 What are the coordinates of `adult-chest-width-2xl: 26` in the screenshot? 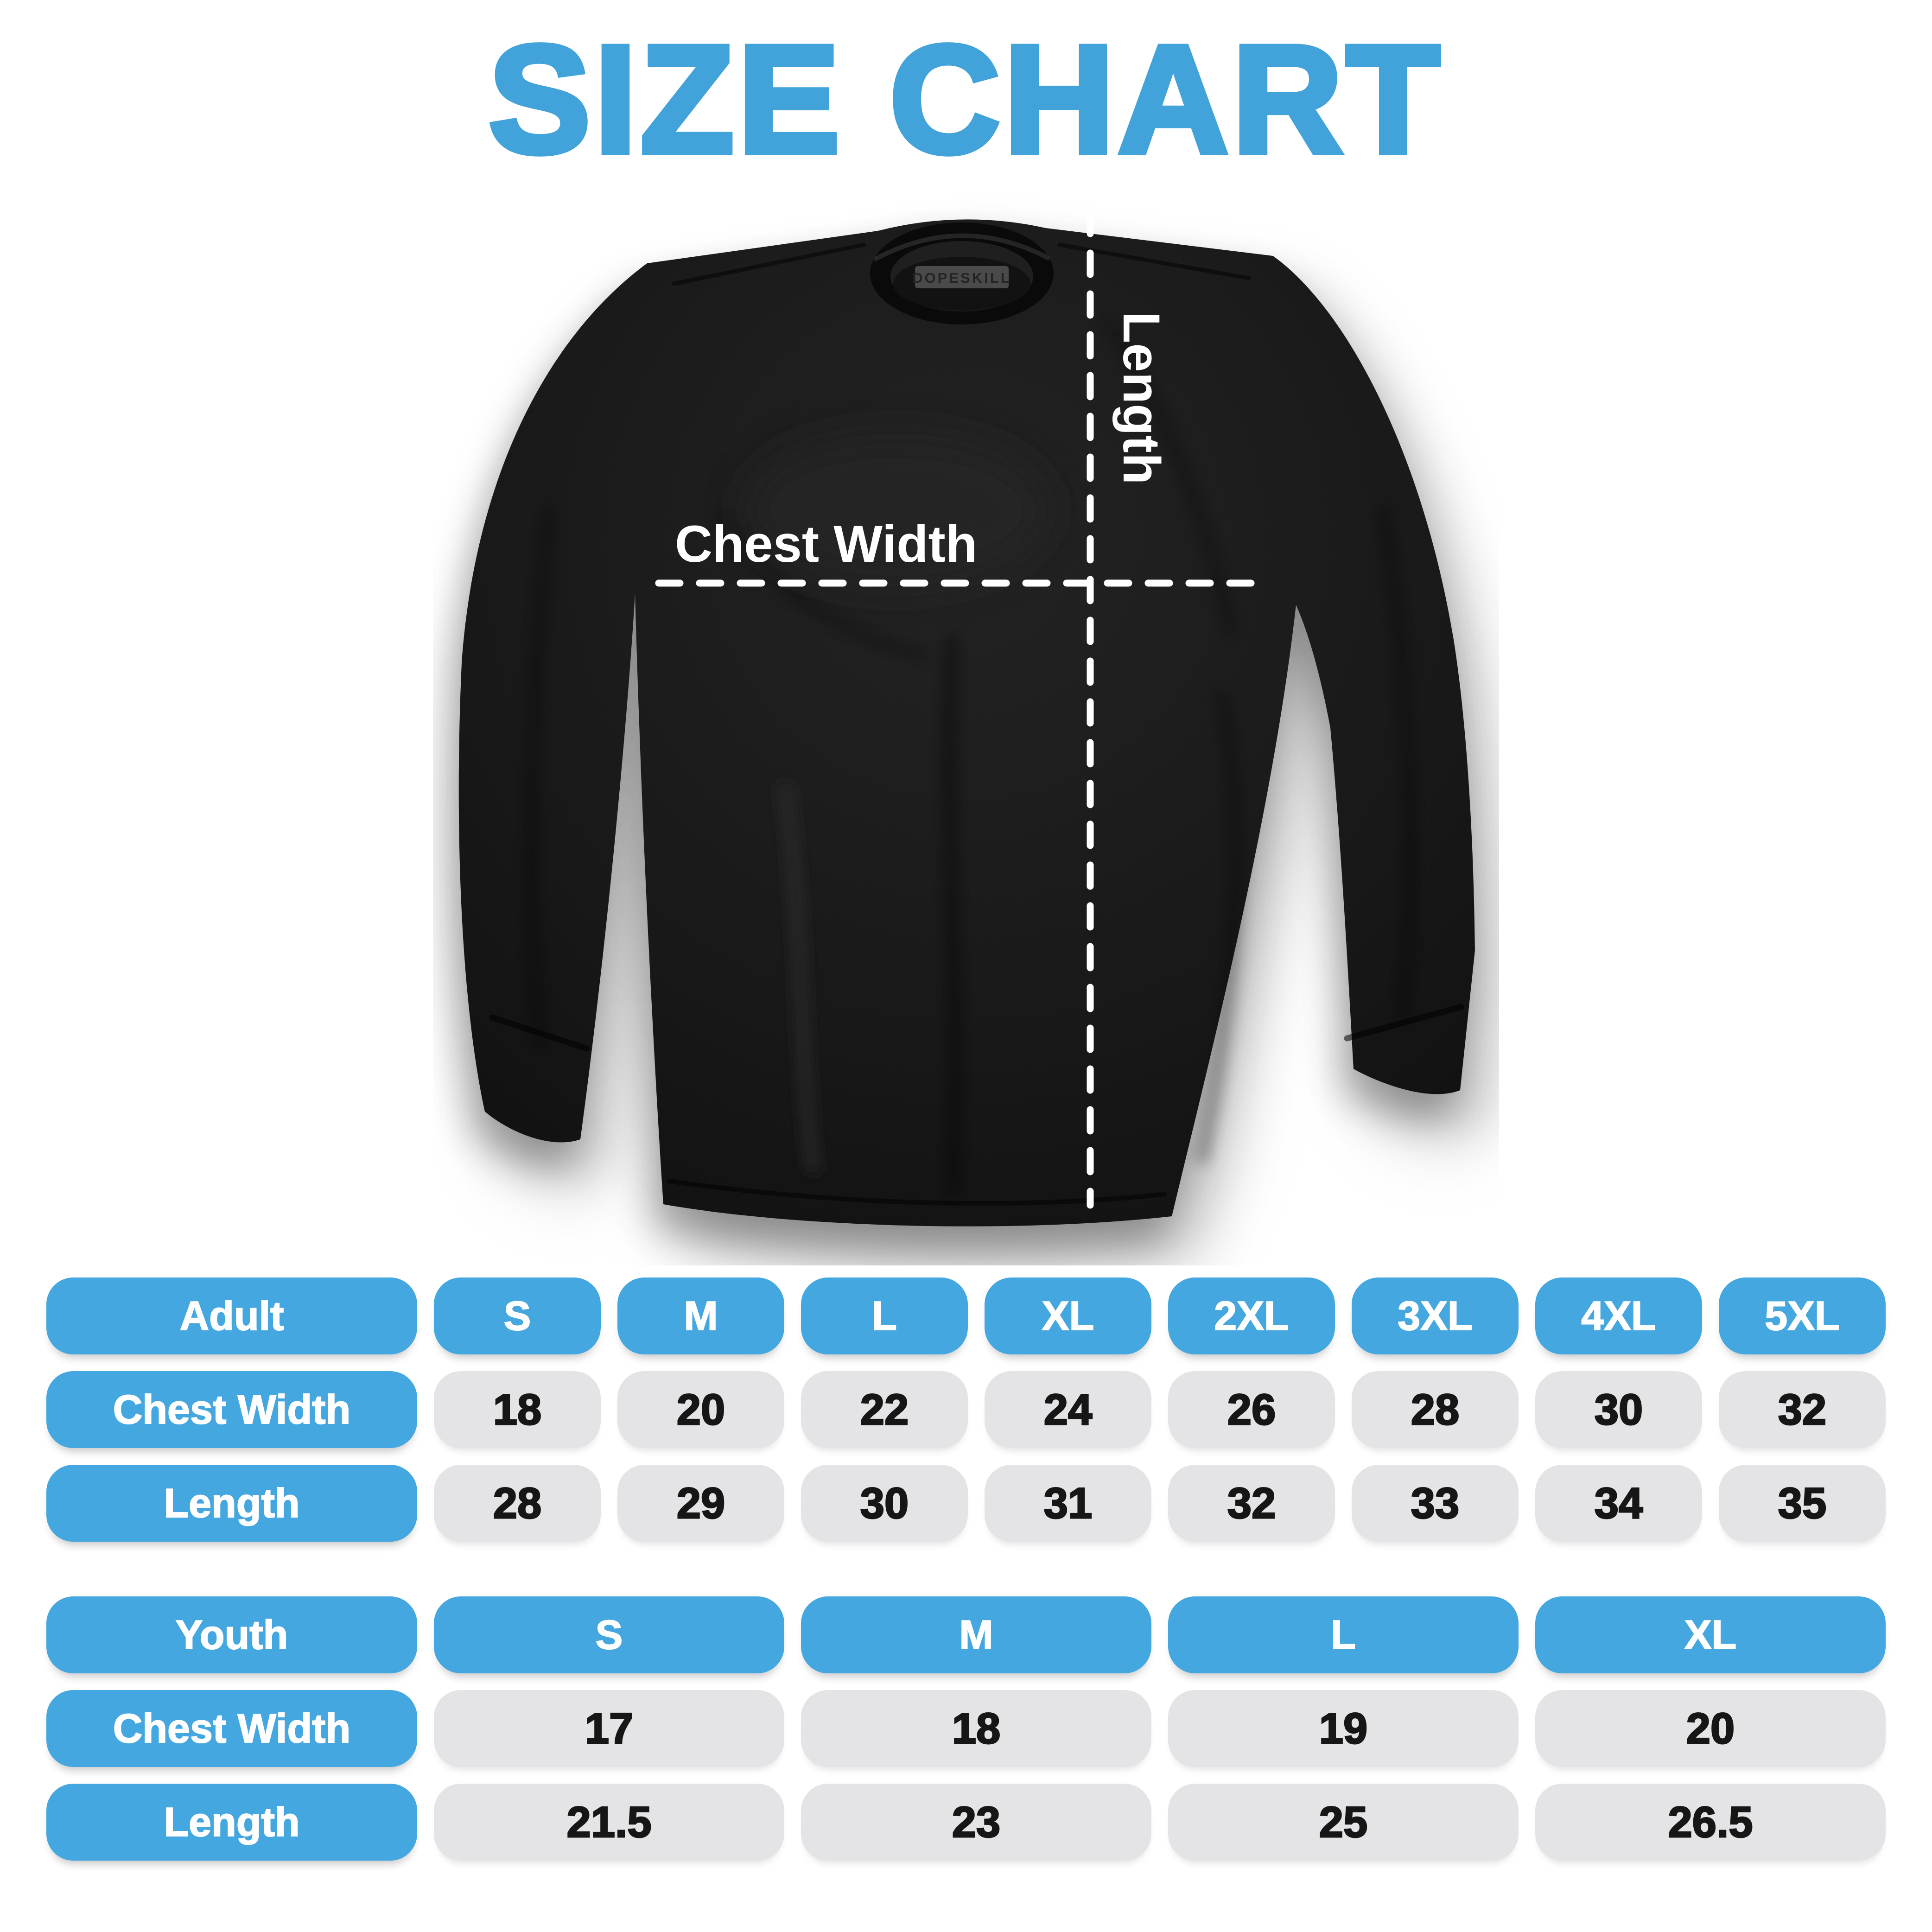 It's located at (1251, 1409).